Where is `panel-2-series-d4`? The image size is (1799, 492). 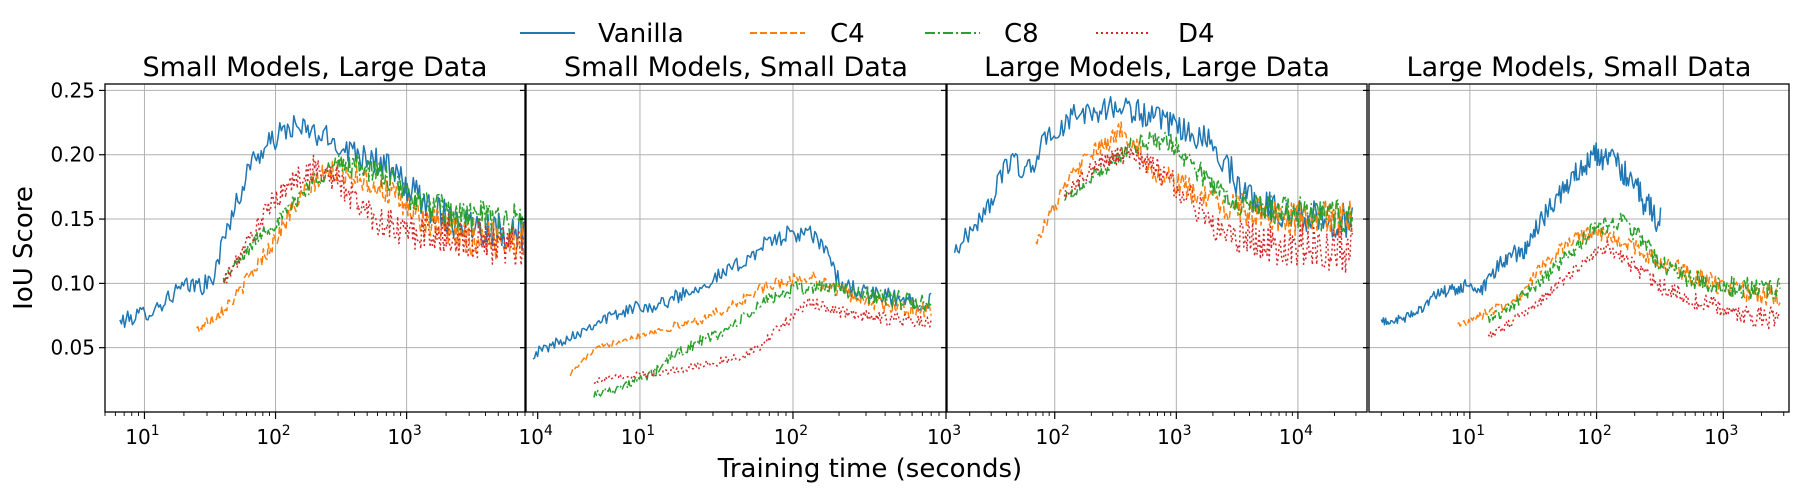 panel-2-series-d4 is located at coordinates (1208, 209).